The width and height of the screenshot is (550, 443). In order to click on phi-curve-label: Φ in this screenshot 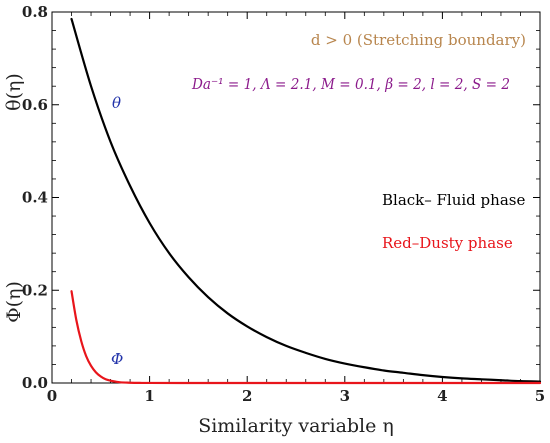, I will do `click(117, 359)`.